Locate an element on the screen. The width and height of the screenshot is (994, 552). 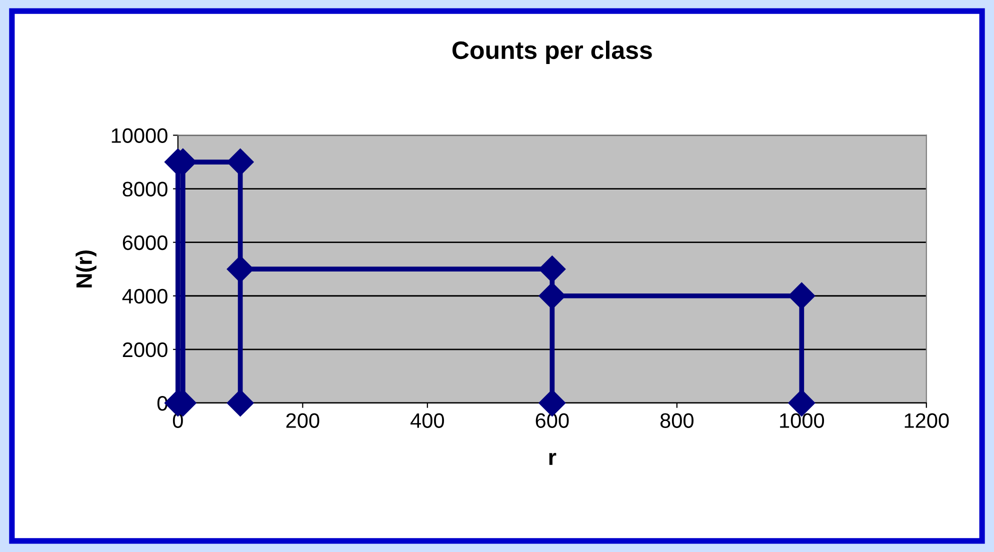
y-tick-label: 6000 is located at coordinates (145, 242).